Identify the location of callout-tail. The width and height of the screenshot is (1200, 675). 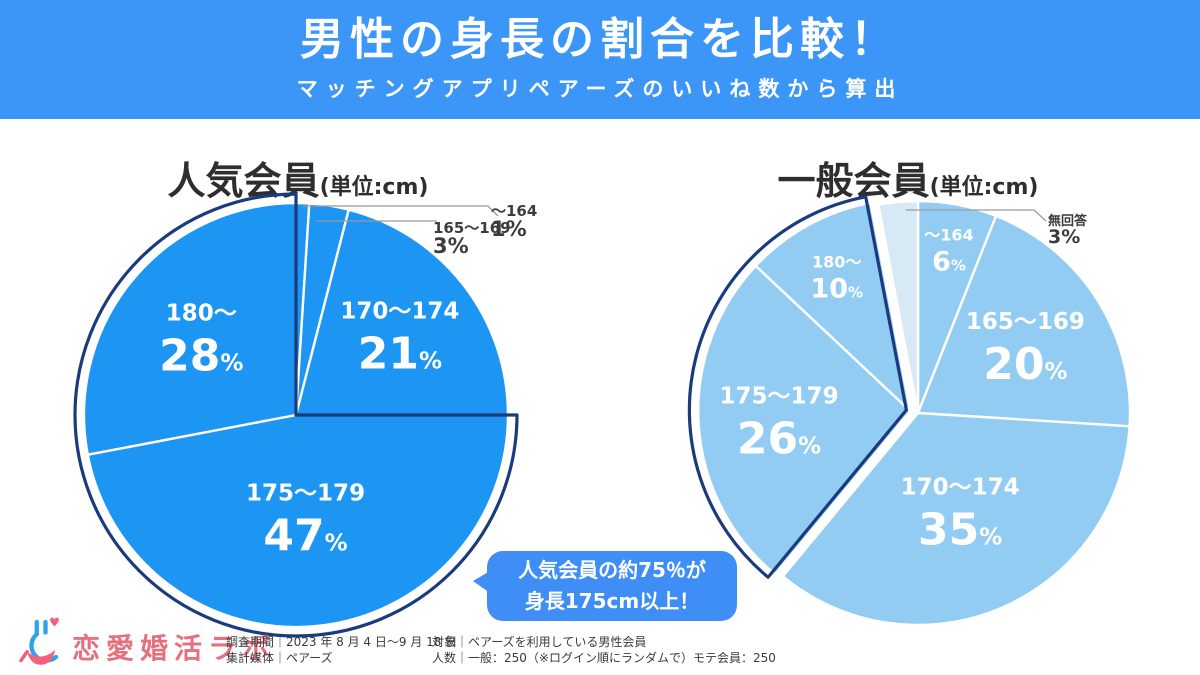
(481, 582).